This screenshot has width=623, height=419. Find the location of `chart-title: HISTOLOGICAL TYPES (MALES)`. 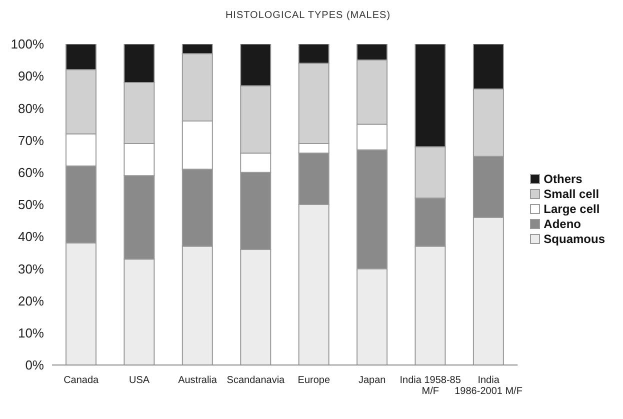

chart-title: HISTOLOGICAL TYPES (MALES) is located at coordinates (308, 15).